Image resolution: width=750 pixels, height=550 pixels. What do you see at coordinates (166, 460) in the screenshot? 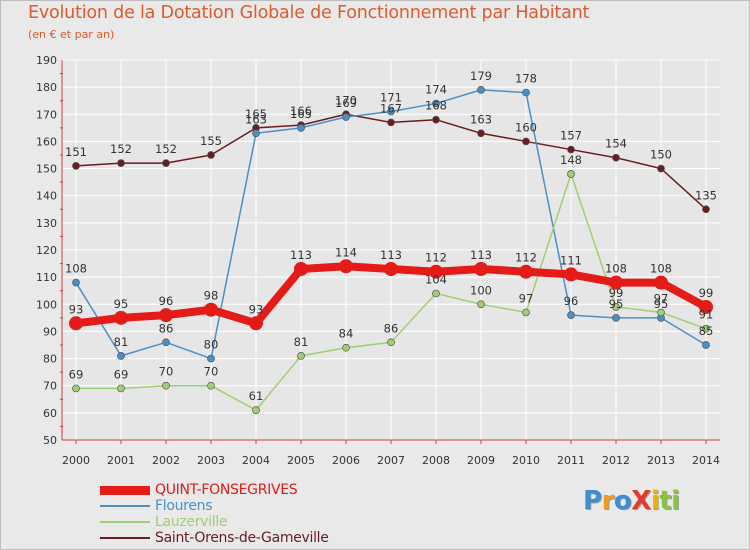
I see `x-tick-label: 2002` at bounding box center [166, 460].